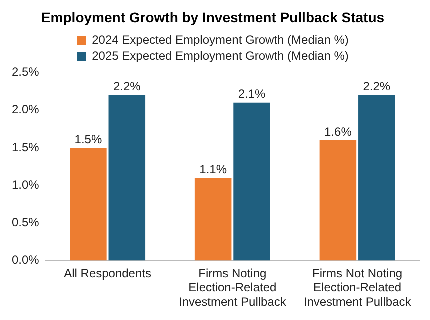 This screenshot has height=320, width=430. What do you see at coordinates (213, 17) in the screenshot?
I see `chart-title: Employment Growth by Investment Pullback Status` at bounding box center [213, 17].